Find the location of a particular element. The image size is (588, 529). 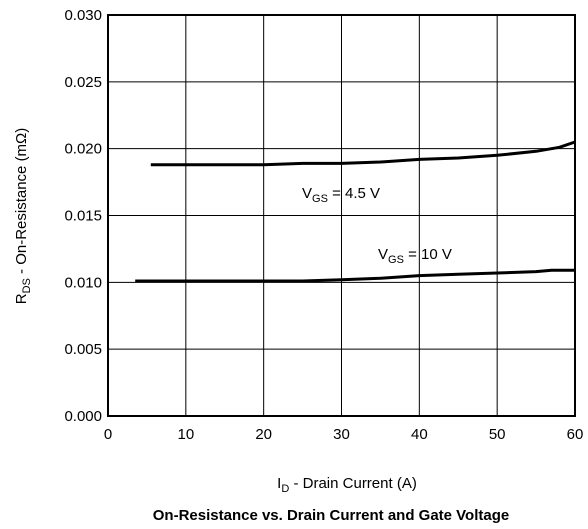

y-tick-label-2: 0.010 is located at coordinates (83, 282).